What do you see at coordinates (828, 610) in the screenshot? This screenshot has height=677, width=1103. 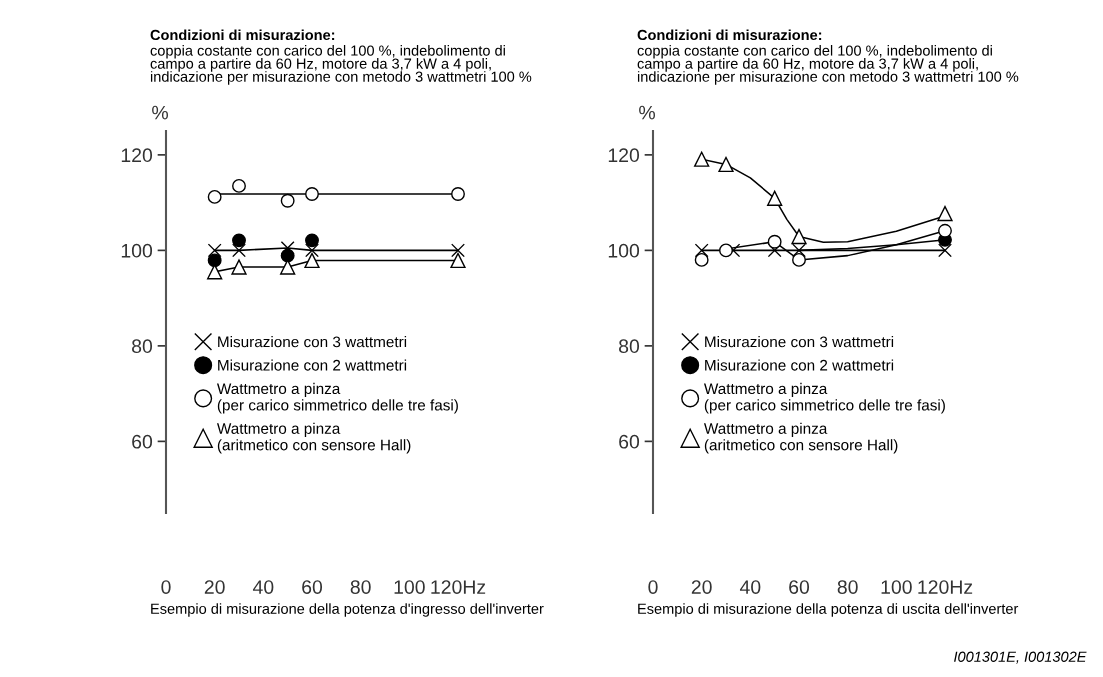 I see `text: Esempio di misurazione della potenza di uscita dell'inverter` at bounding box center [828, 610].